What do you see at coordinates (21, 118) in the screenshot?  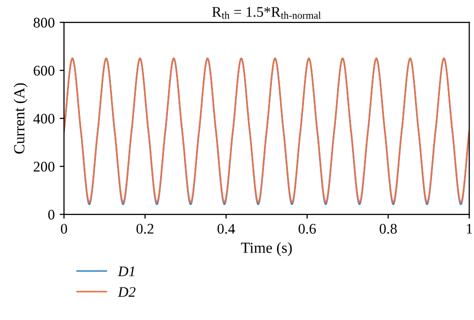 I see `y-axis-title: Current (A)` at bounding box center [21, 118].